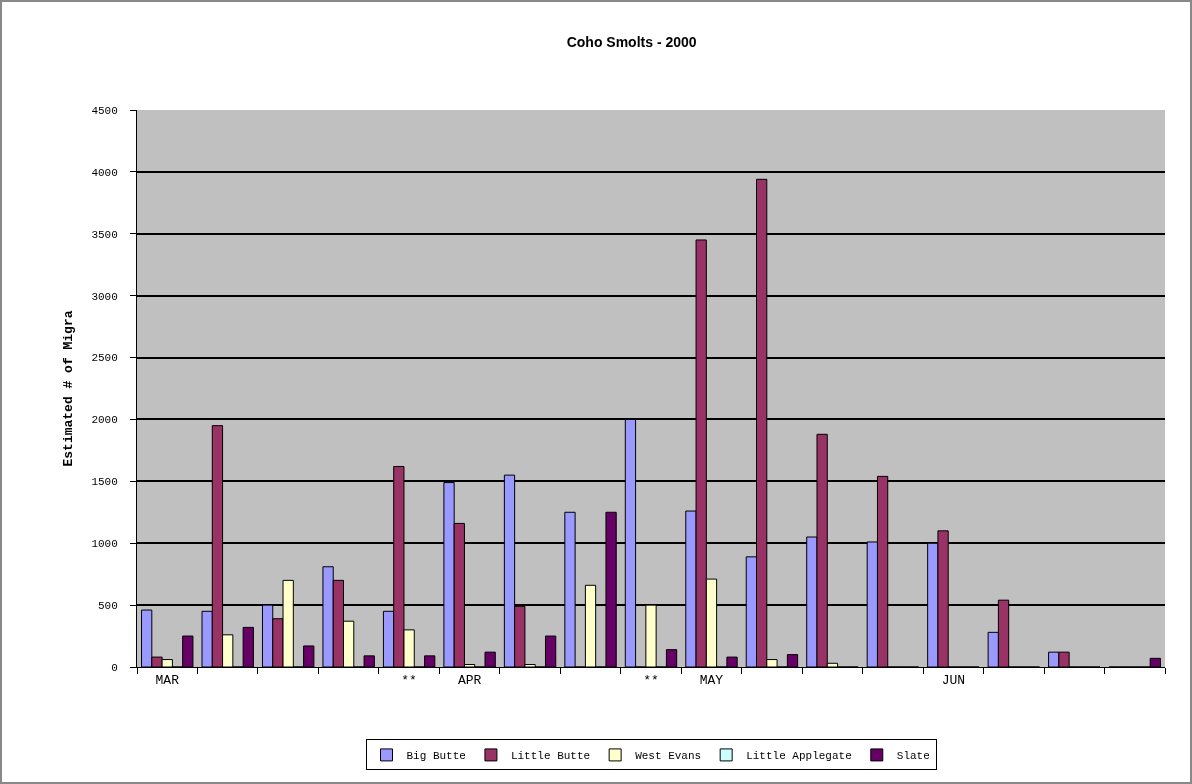 The image size is (1192, 784). I want to click on legend-label: West Evans, so click(668, 756).